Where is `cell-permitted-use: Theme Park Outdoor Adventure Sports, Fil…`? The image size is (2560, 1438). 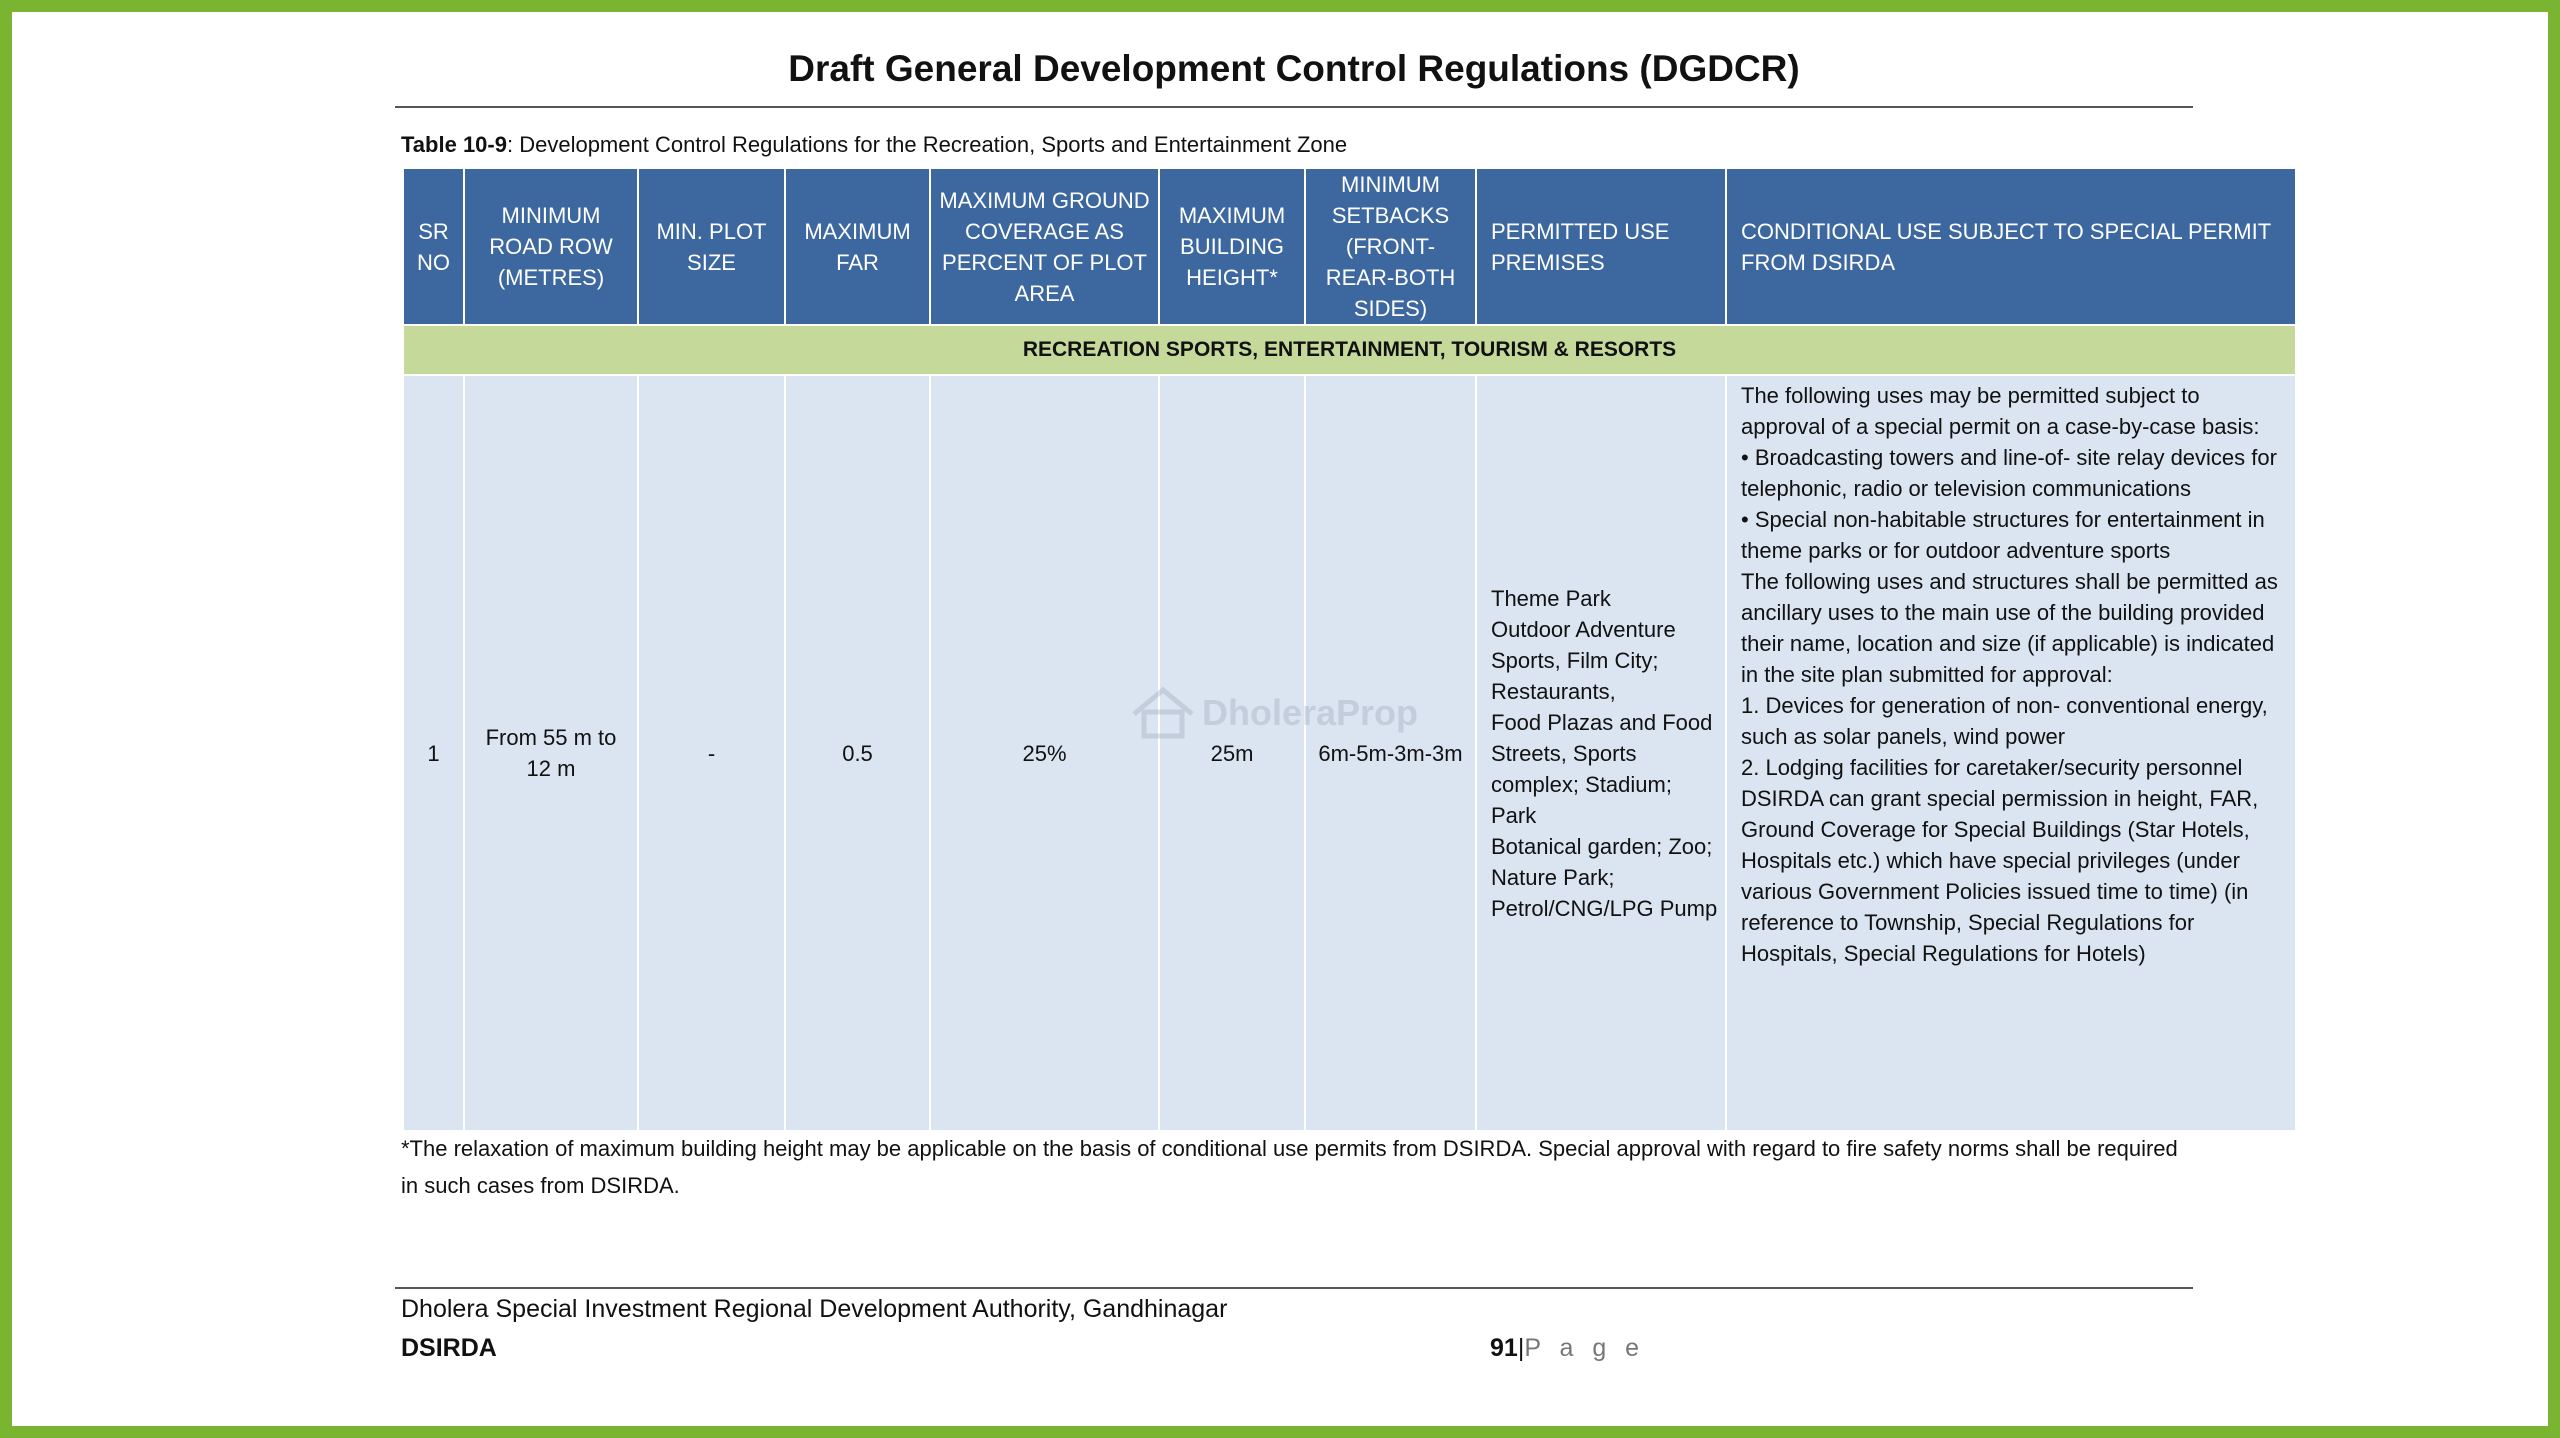 cell-permitted-use: Theme Park Outdoor Adventure Sports, Fil… is located at coordinates (1601, 753).